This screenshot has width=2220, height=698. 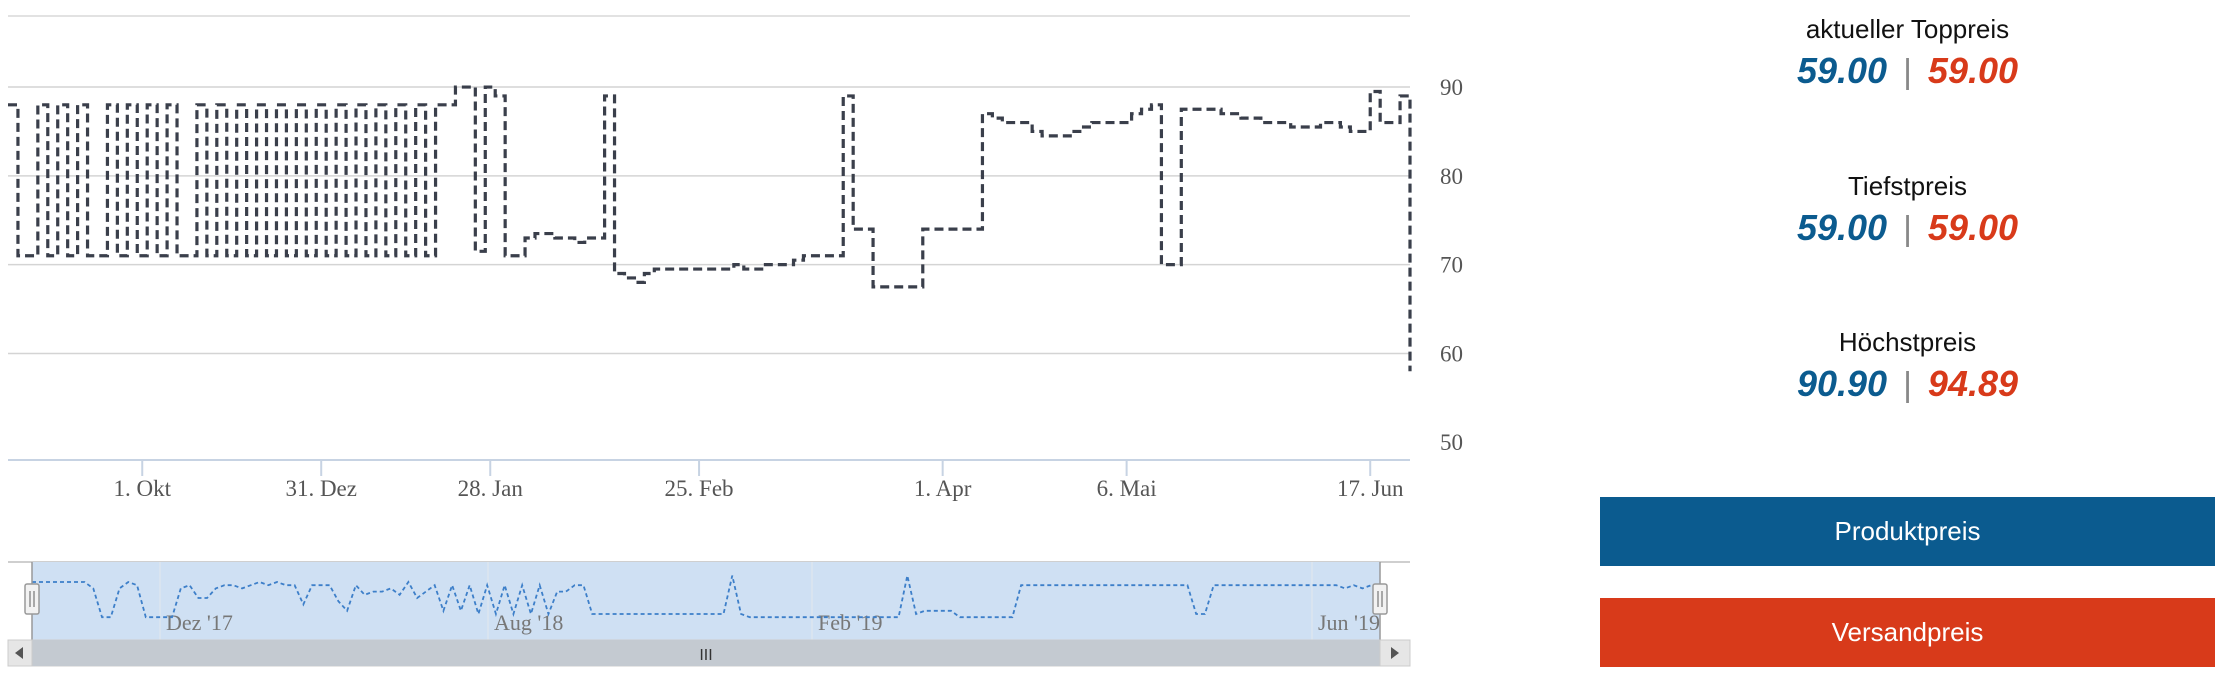 I want to click on navigator-scrollbar: III, so click(x=709, y=653).